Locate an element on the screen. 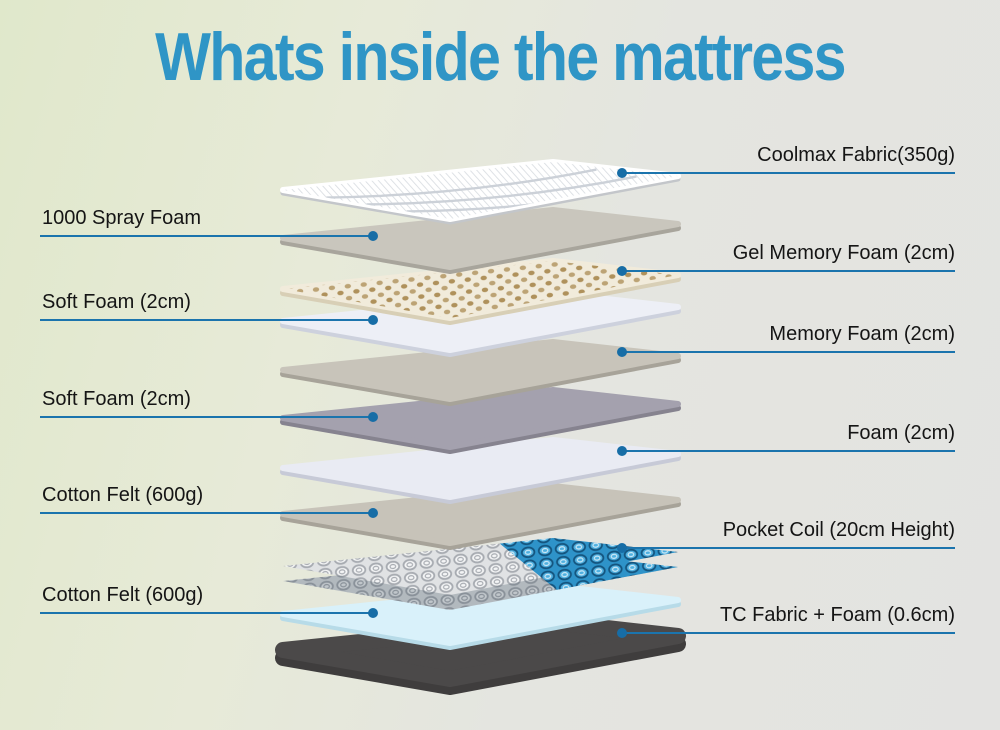 This screenshot has width=1000, height=730. leader-dot-gel-memory-foam is located at coordinates (622, 271).